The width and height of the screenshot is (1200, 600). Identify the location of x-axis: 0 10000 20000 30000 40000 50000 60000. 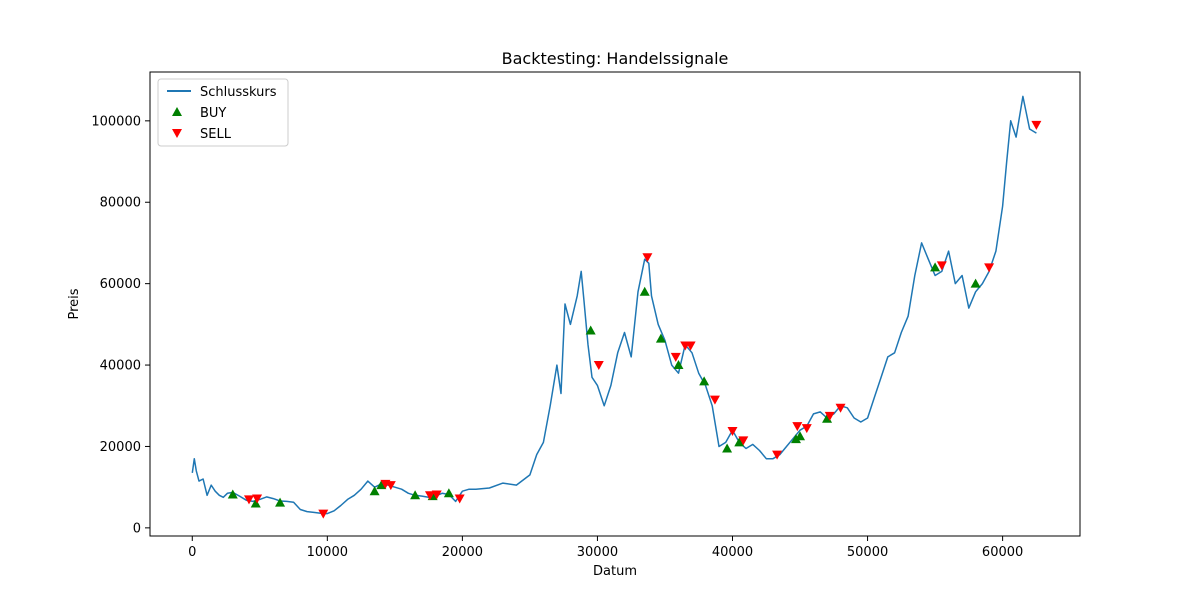
(605, 548).